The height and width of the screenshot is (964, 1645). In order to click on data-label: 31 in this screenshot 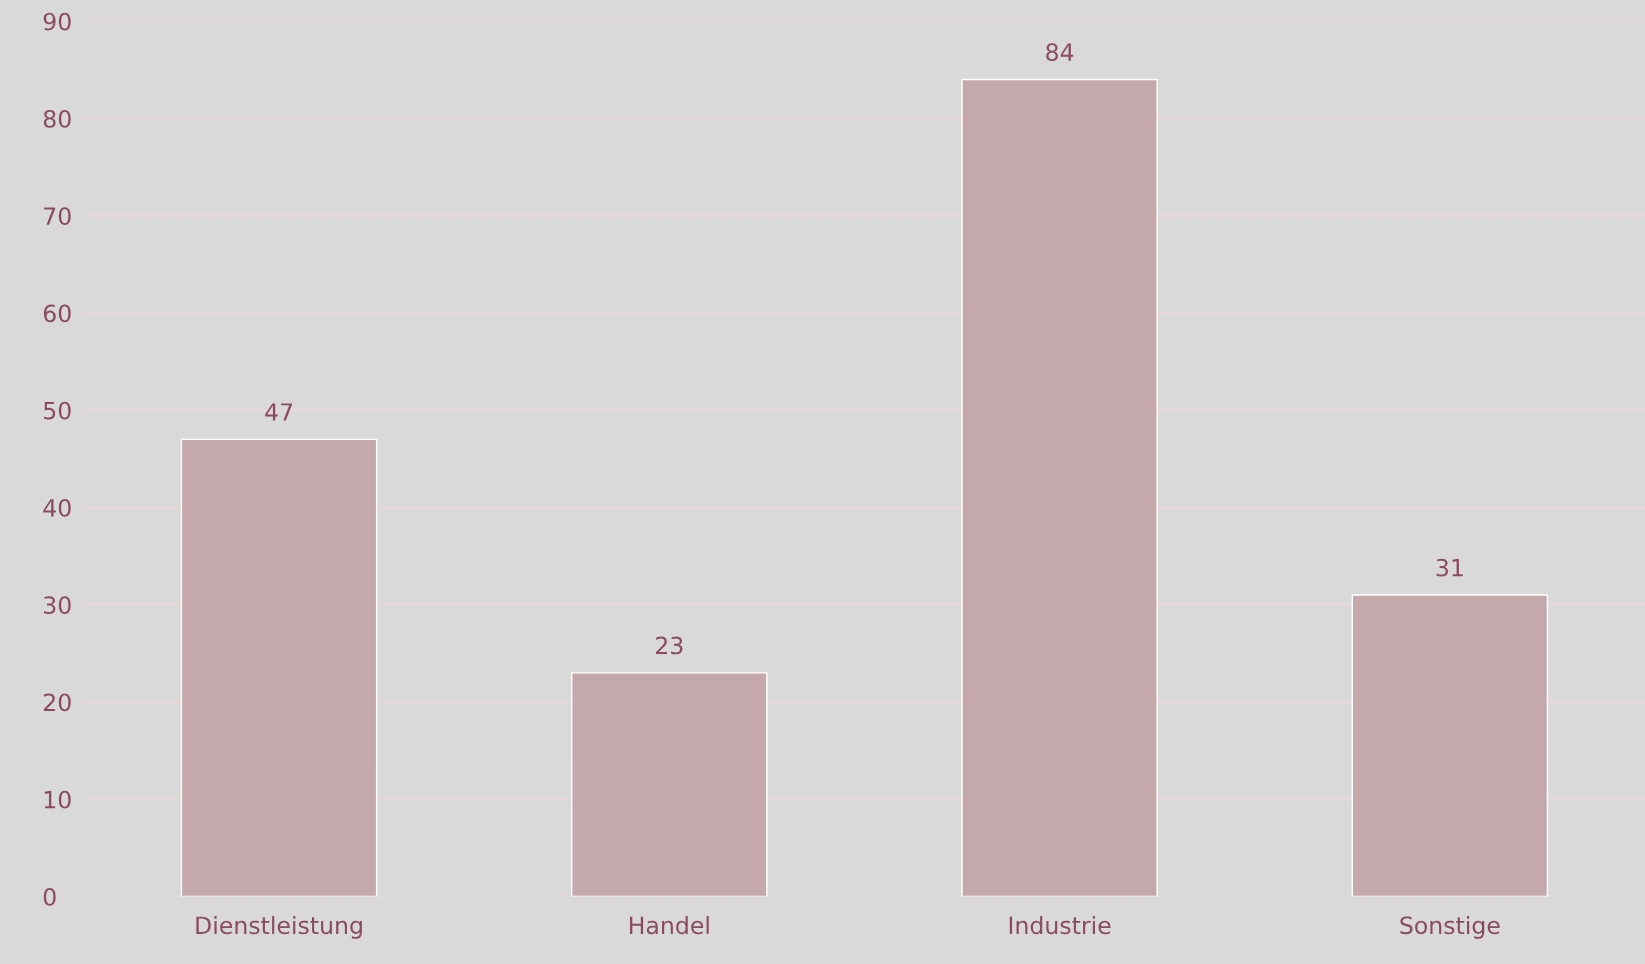, I will do `click(1449, 567)`.